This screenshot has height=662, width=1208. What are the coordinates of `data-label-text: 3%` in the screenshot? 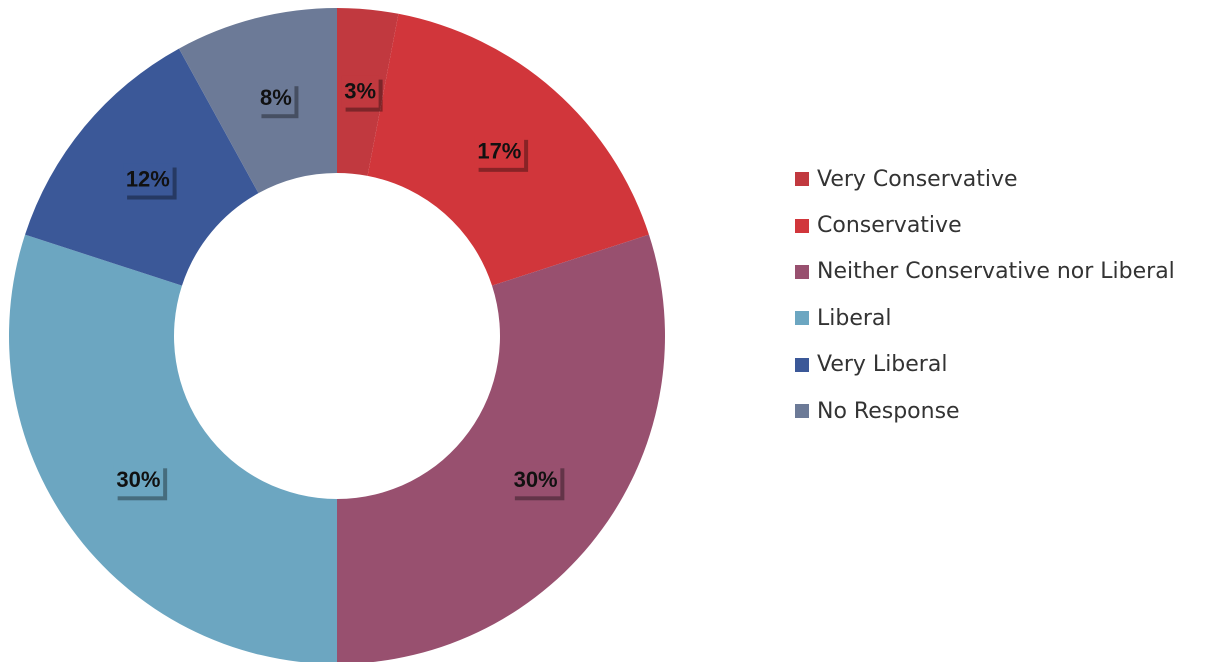 It's located at (360, 90).